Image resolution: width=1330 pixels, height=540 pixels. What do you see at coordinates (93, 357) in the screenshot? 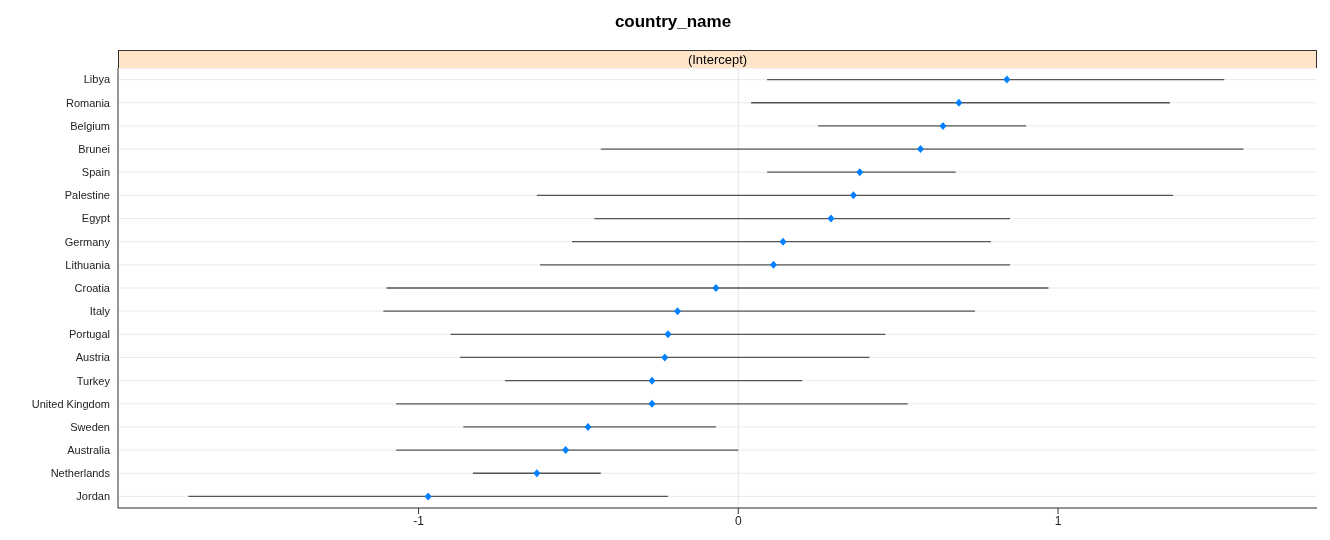
I see `y-tick-label: Austria` at bounding box center [93, 357].